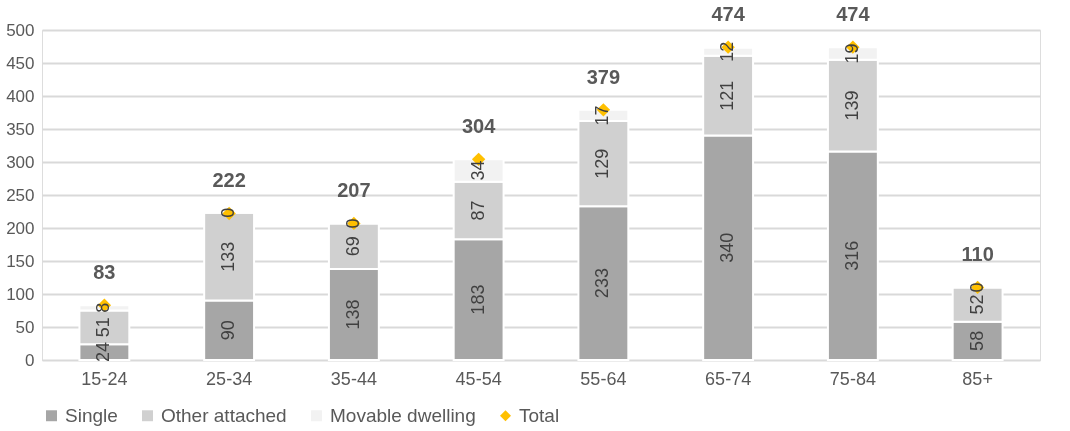 This screenshot has width=1070, height=431. I want to click on data-label: 121, so click(727, 95).